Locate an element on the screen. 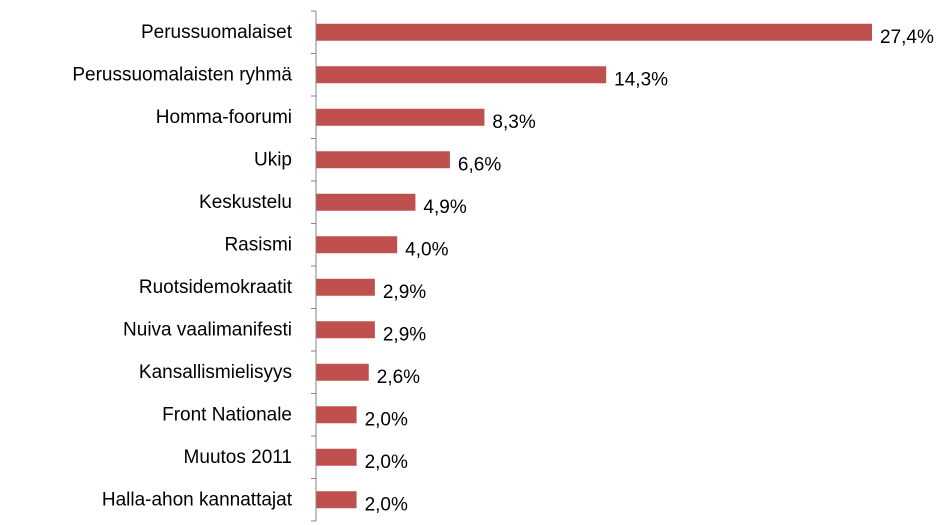  data-label: 2,6% is located at coordinates (398, 377).